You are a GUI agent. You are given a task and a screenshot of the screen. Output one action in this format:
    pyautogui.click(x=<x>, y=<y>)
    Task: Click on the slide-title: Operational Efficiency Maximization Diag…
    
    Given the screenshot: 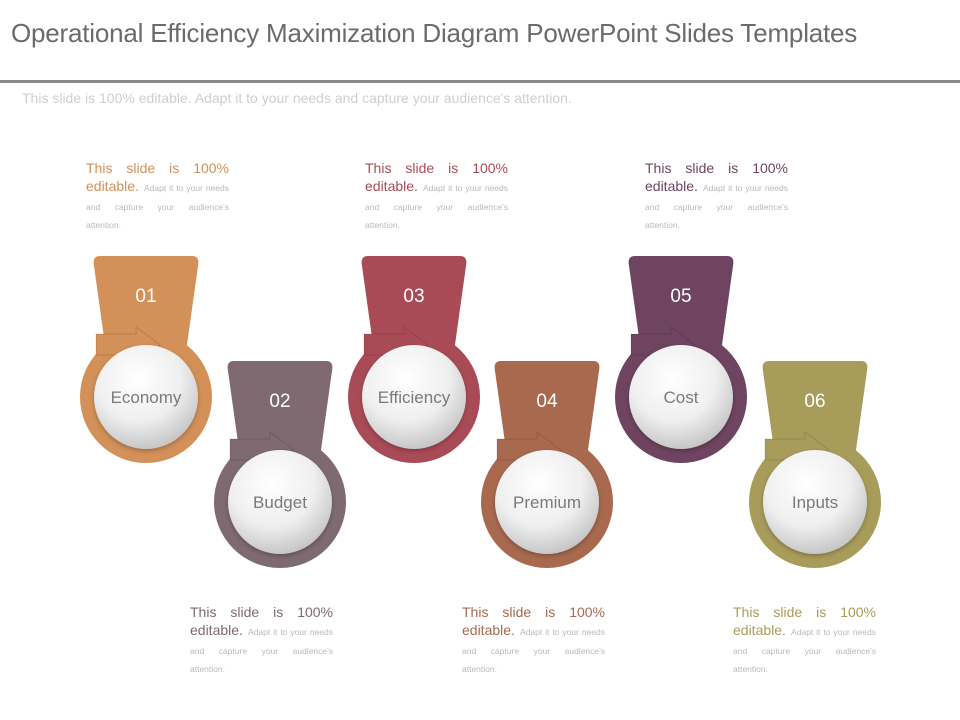 What is the action you would take?
    pyautogui.click(x=434, y=33)
    